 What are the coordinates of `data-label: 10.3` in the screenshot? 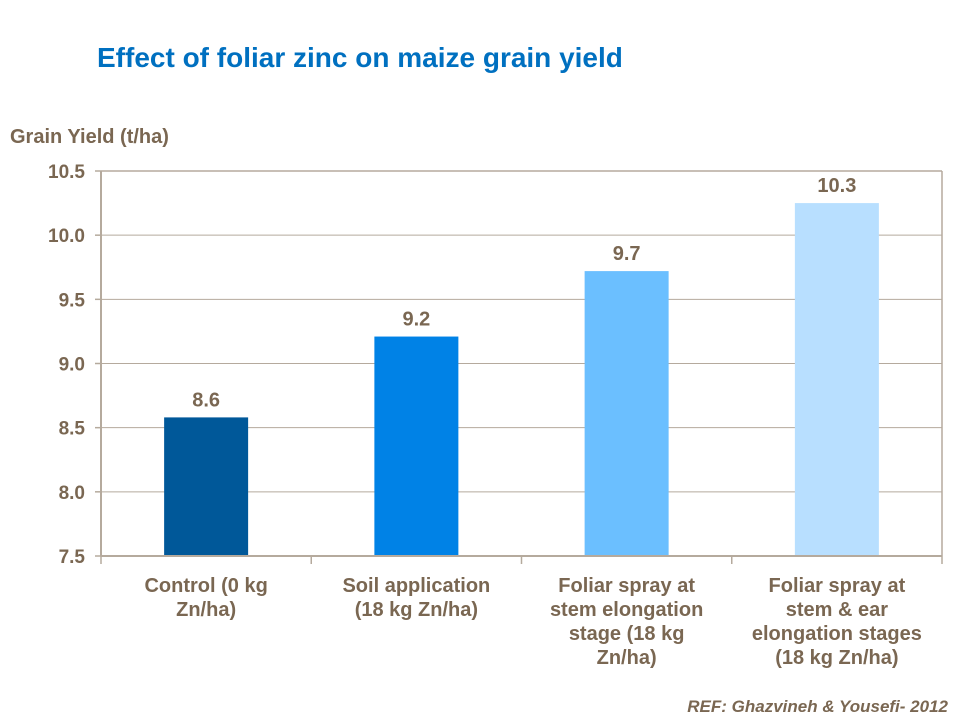 It's located at (836, 186).